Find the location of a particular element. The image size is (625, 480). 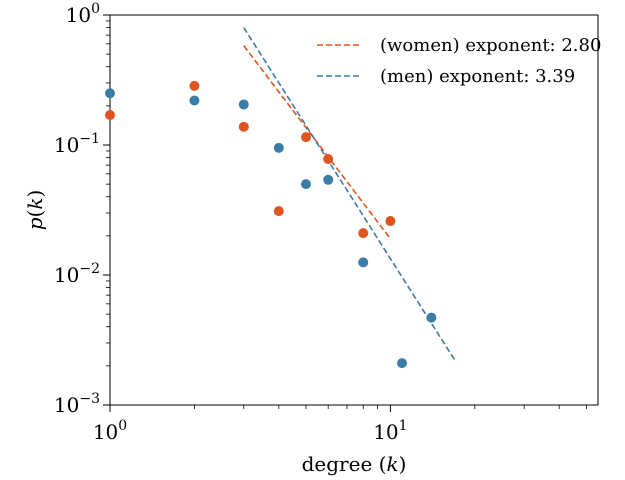

x-axis-label: degree (k) is located at coordinates (354, 464).